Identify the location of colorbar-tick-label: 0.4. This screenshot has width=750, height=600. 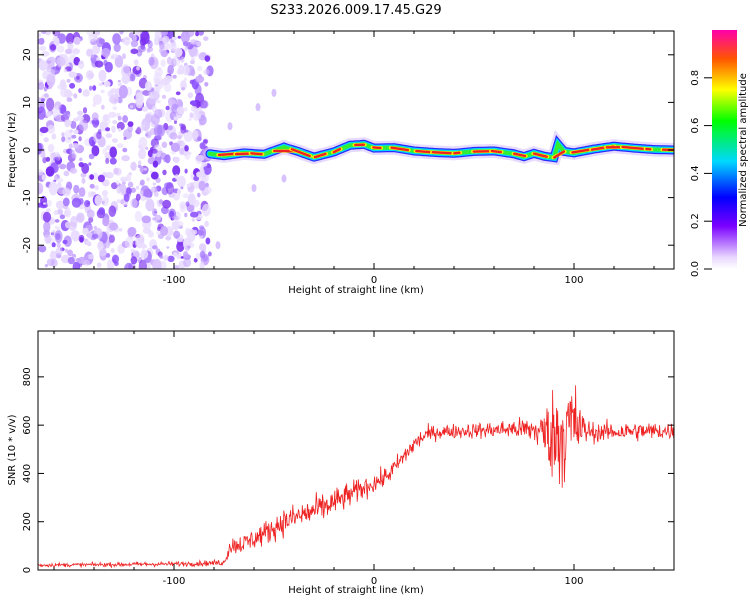
(695, 173).